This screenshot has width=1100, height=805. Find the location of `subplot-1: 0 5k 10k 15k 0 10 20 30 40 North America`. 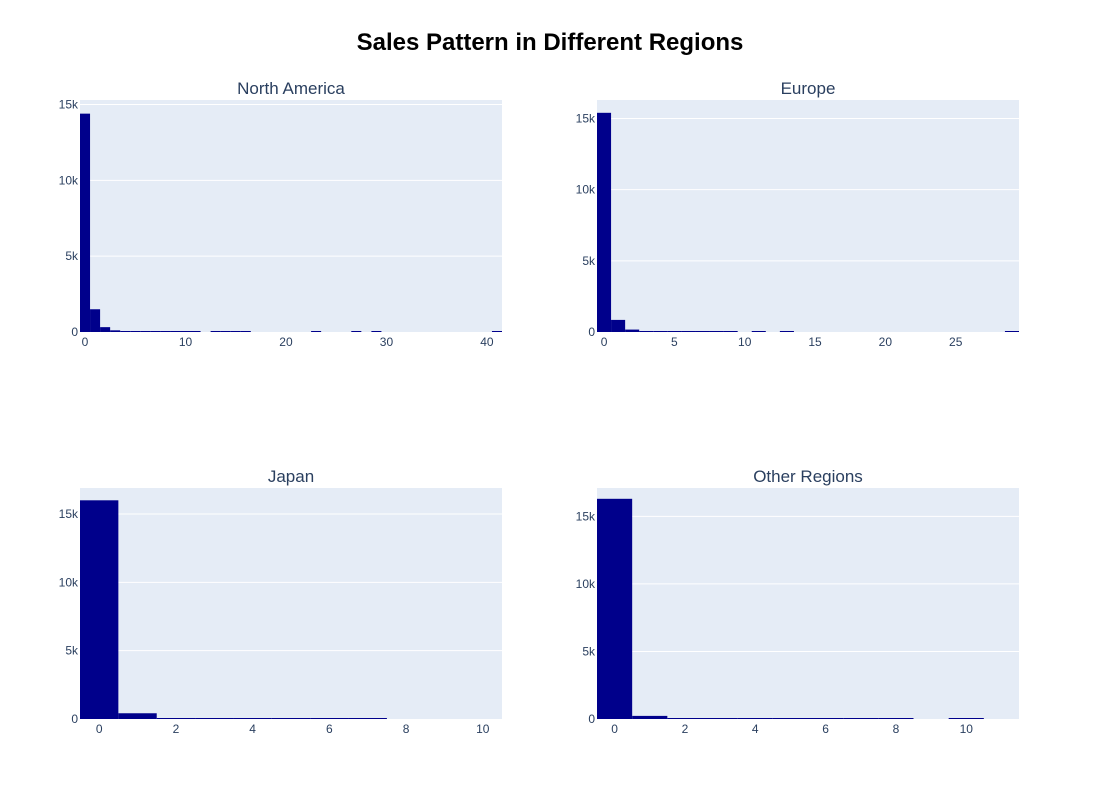

subplot-1: 0 5k 10k 15k 0 10 20 30 40 North America is located at coordinates (280, 214).